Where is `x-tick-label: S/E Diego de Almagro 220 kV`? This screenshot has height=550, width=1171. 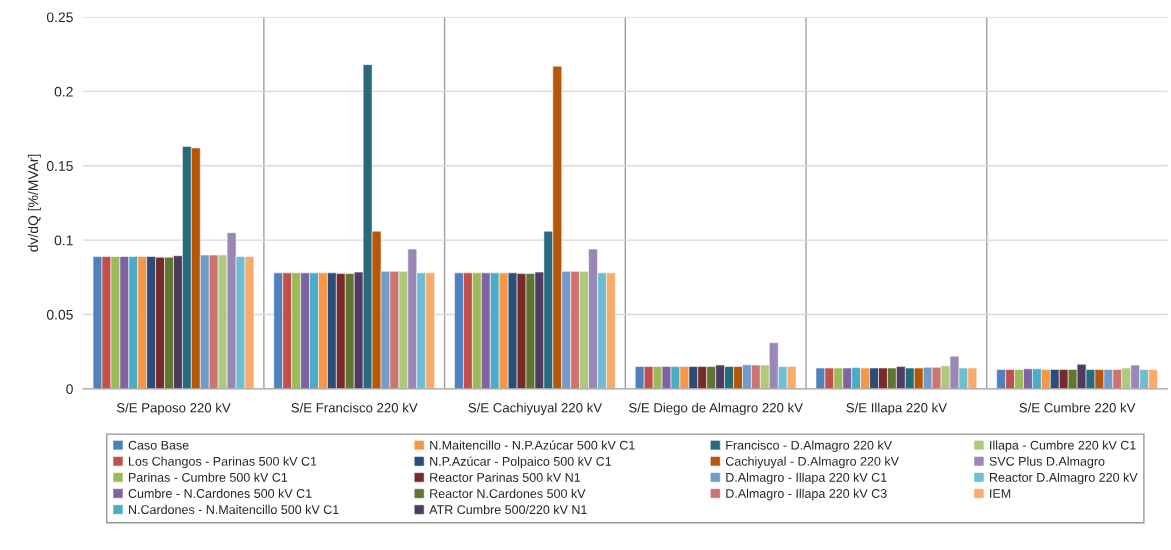 x-tick-label: S/E Diego de Almagro 220 kV is located at coordinates (716, 409).